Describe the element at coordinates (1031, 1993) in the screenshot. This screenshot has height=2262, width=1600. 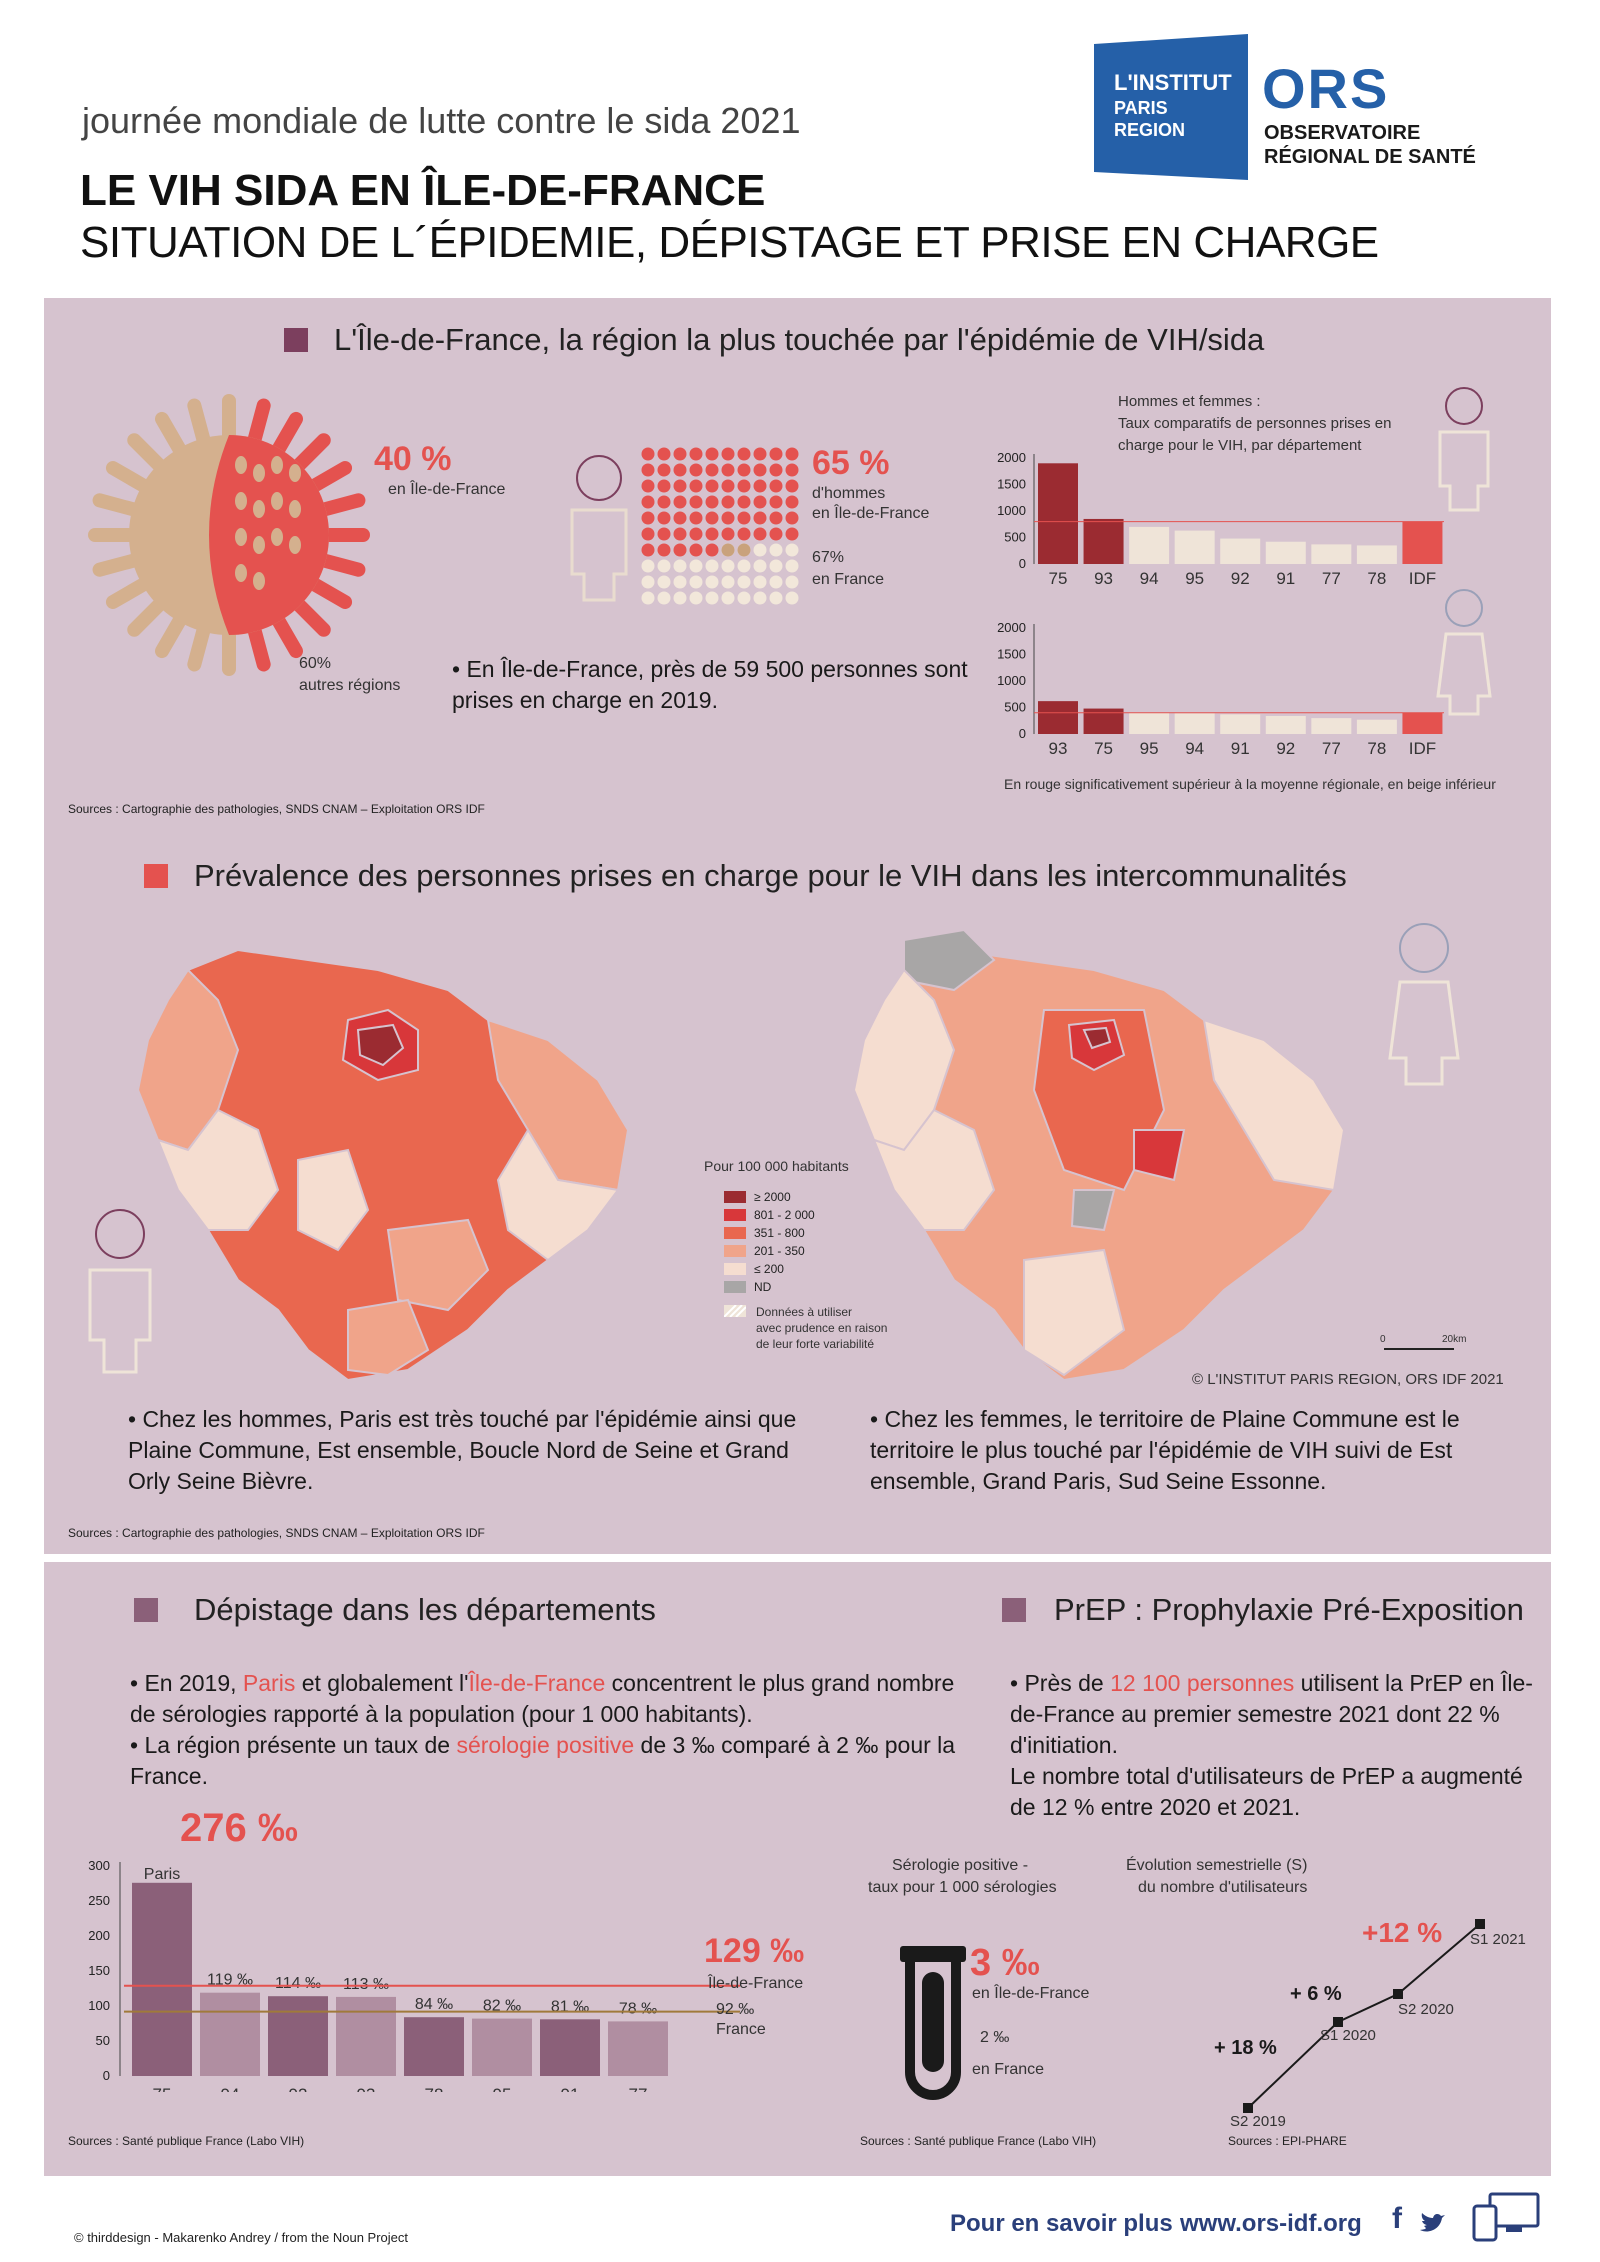
I see `sero-idf-label: en Île-de-France` at that location.